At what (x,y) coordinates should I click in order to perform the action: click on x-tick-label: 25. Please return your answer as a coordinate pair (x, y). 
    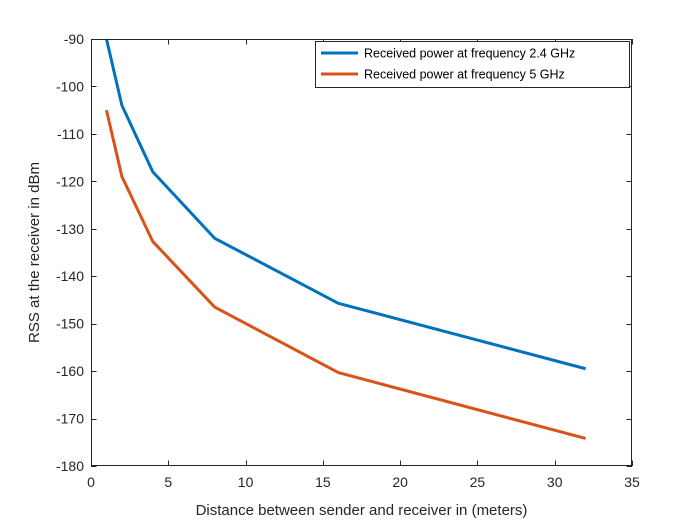
    Looking at the image, I should click on (478, 482).